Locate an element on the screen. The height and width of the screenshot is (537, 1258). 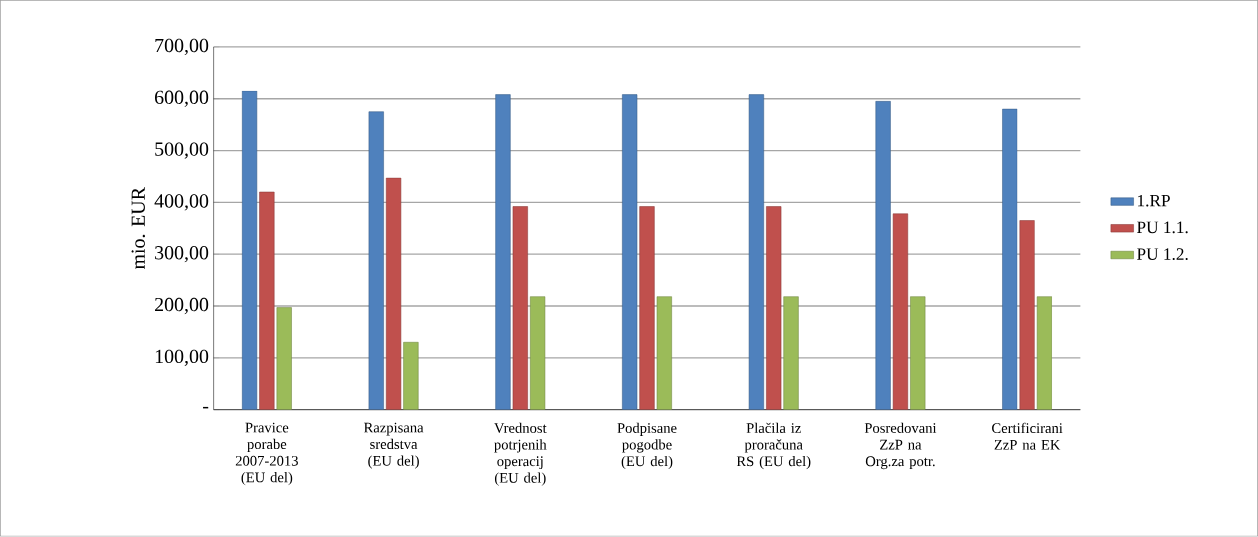
y-tick-label: 700,00 is located at coordinates (182, 47).